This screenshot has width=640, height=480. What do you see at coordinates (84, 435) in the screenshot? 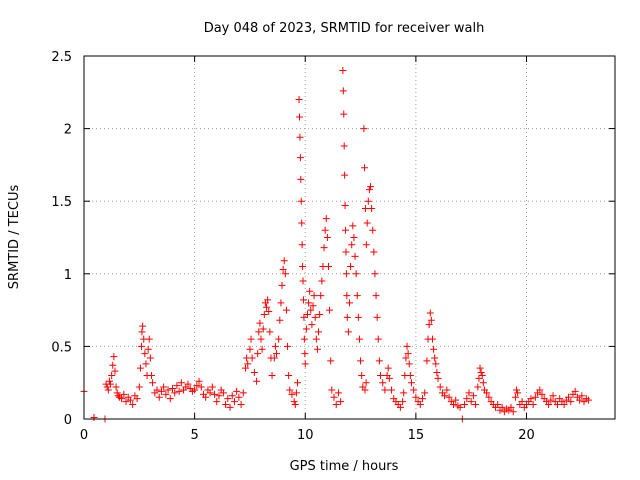
I see `x-tick-label: 0` at bounding box center [84, 435].